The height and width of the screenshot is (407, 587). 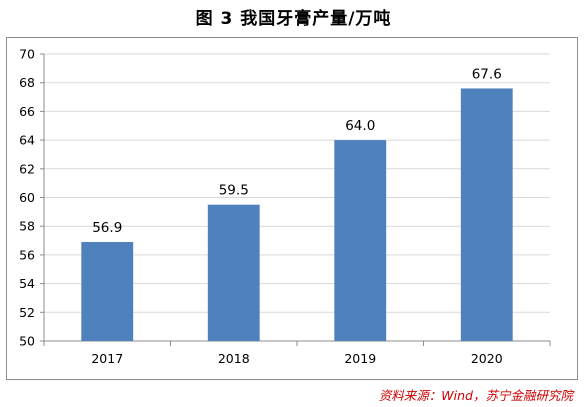 What do you see at coordinates (27, 140) in the screenshot?
I see `y-tick-label: 64` at bounding box center [27, 140].